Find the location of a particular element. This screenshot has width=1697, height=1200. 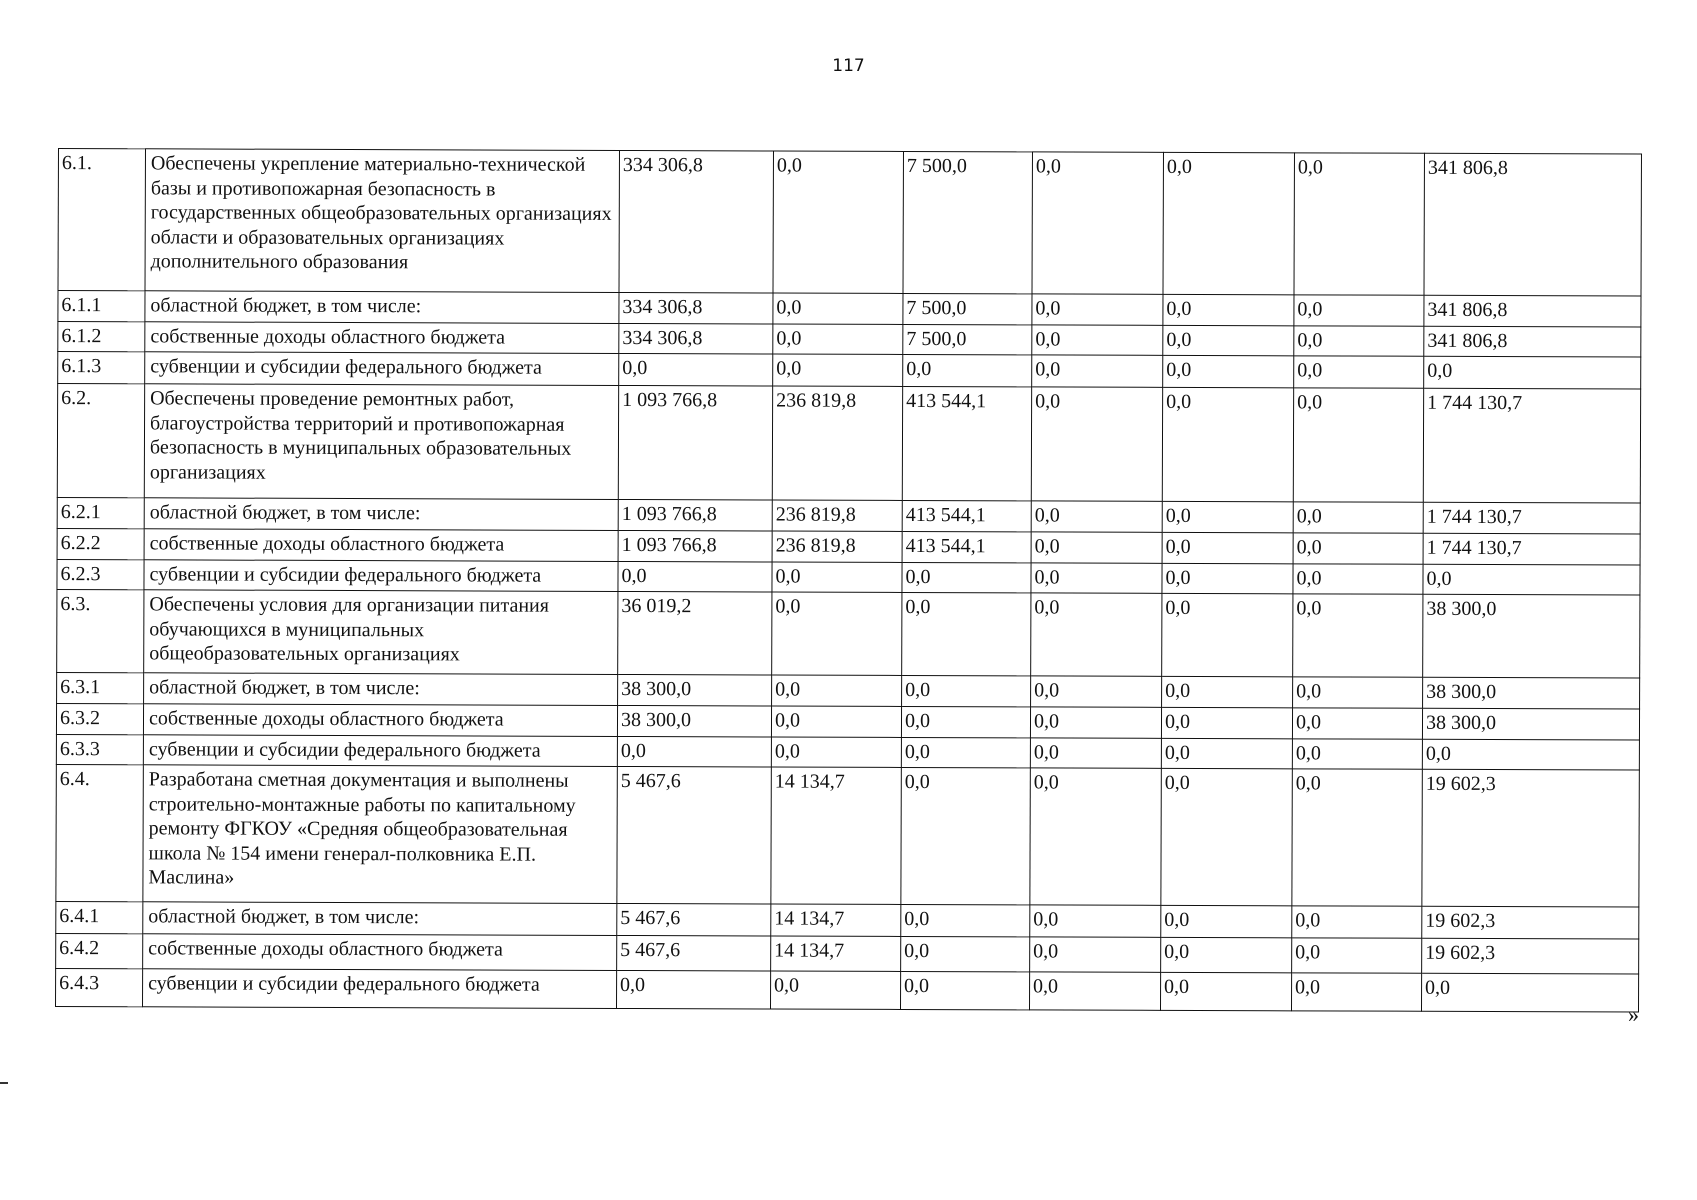

row-code: 6.1.3 is located at coordinates (101, 367).